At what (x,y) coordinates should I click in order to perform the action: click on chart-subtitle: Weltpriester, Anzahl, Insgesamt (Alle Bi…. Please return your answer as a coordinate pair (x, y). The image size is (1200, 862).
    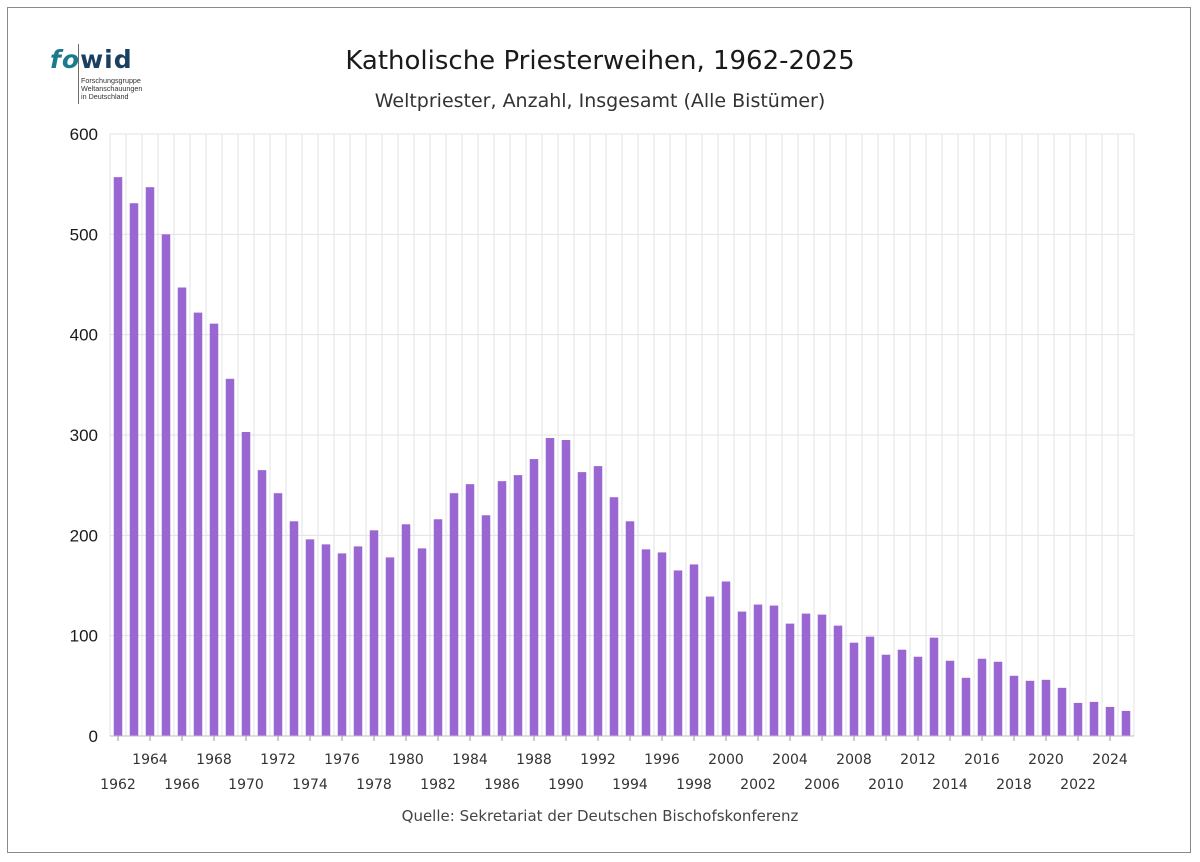
    Looking at the image, I should click on (600, 101).